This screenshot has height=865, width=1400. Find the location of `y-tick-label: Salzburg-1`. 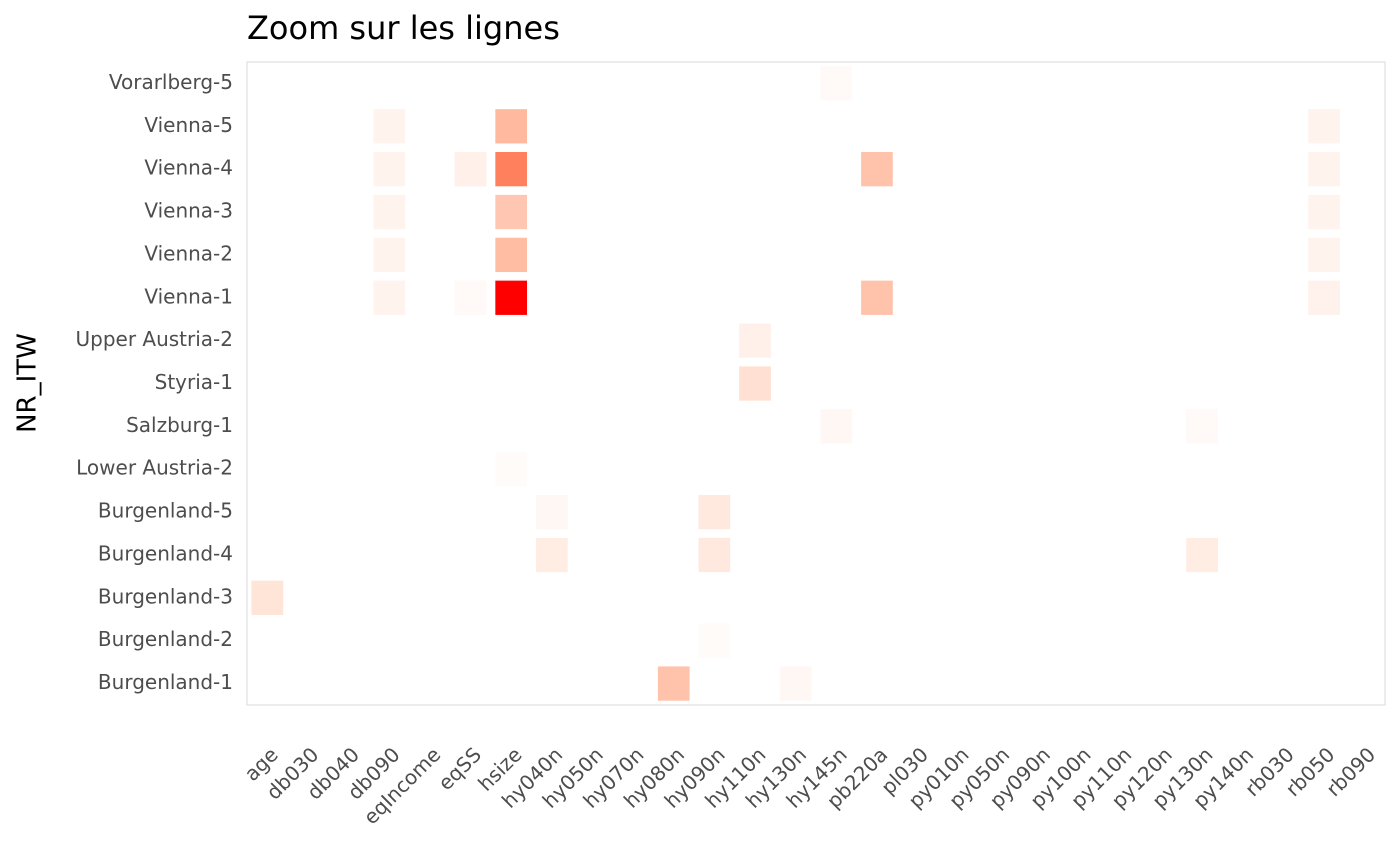

y-tick-label: Salzburg-1 is located at coordinates (179, 425).